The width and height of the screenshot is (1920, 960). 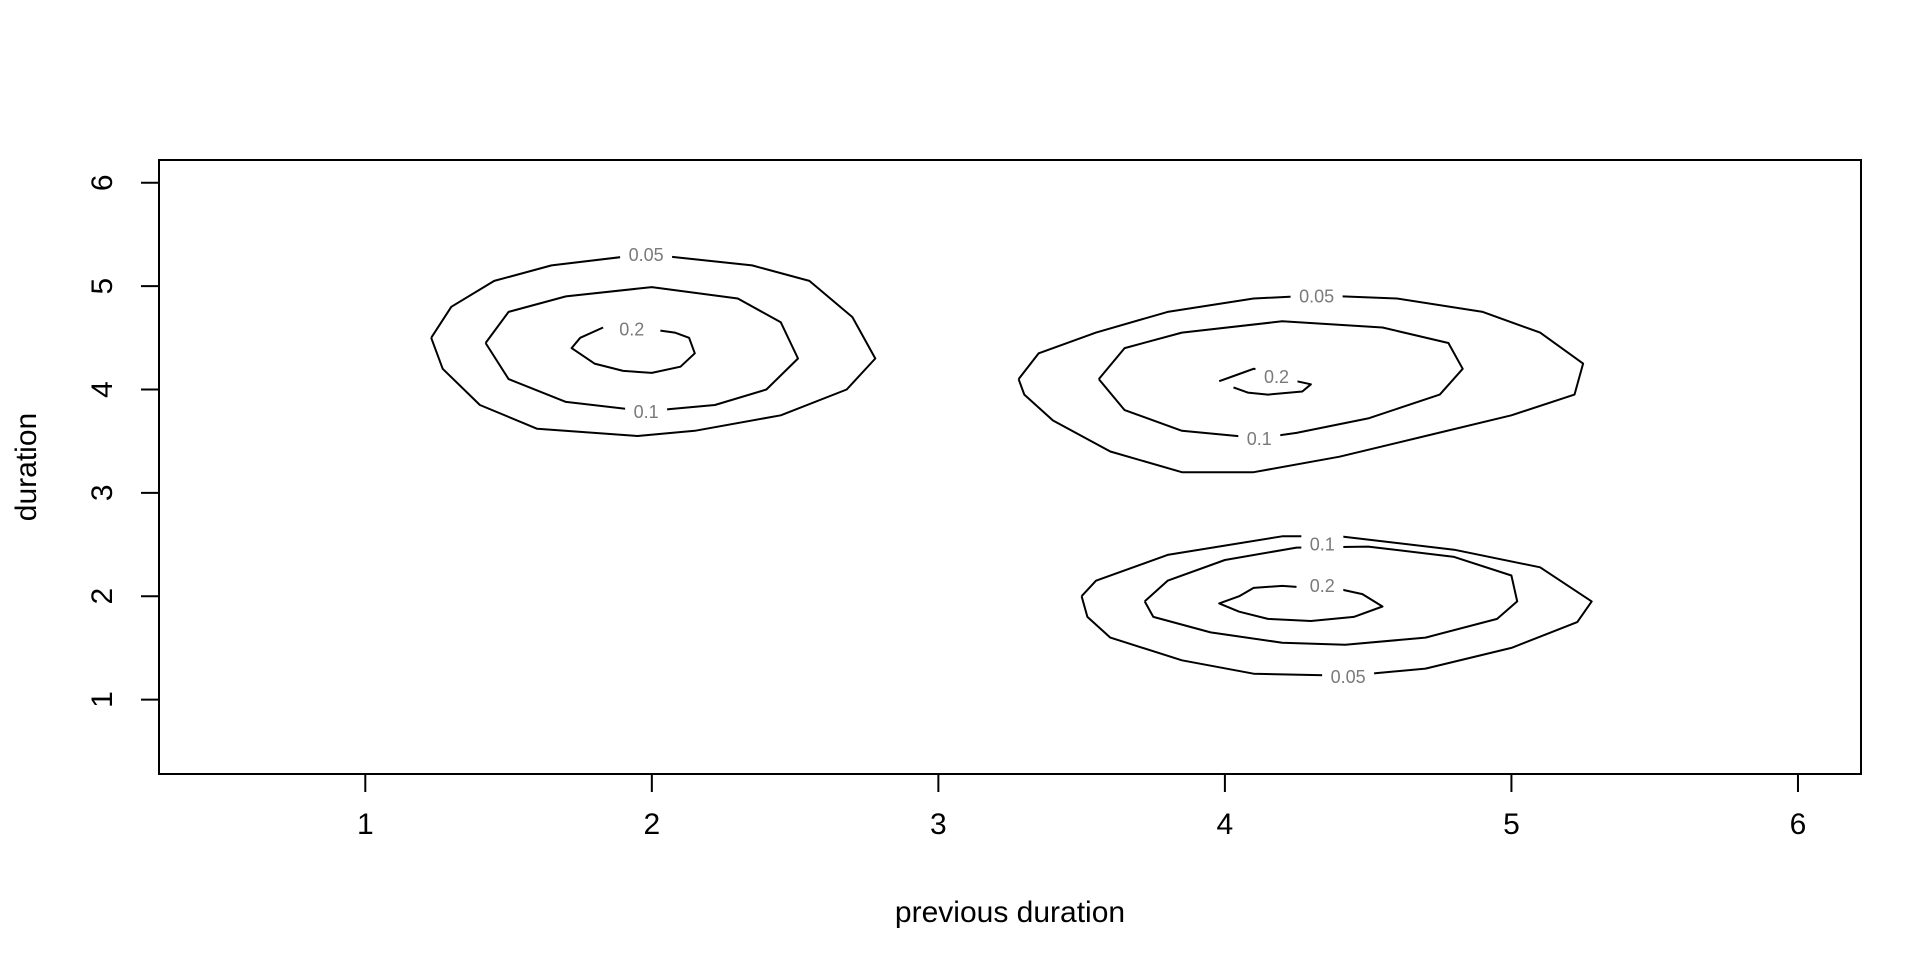 I want to click on y-axis-title: duration, so click(x=26, y=467).